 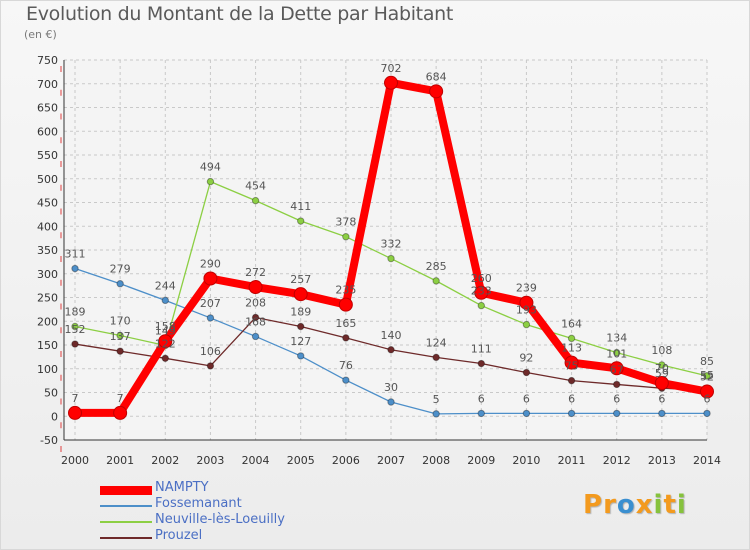 What do you see at coordinates (47, 369) in the screenshot?
I see `y-tick-label: 100` at bounding box center [47, 369].